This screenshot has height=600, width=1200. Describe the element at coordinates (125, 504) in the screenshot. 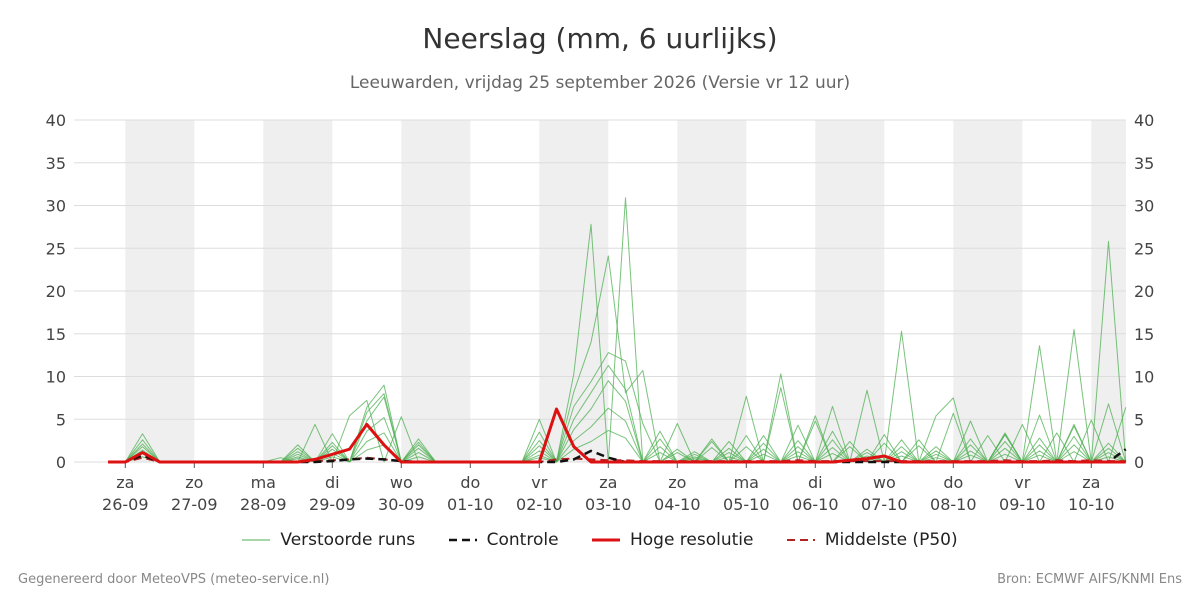

I see `x-tick-date: 26-09` at that location.